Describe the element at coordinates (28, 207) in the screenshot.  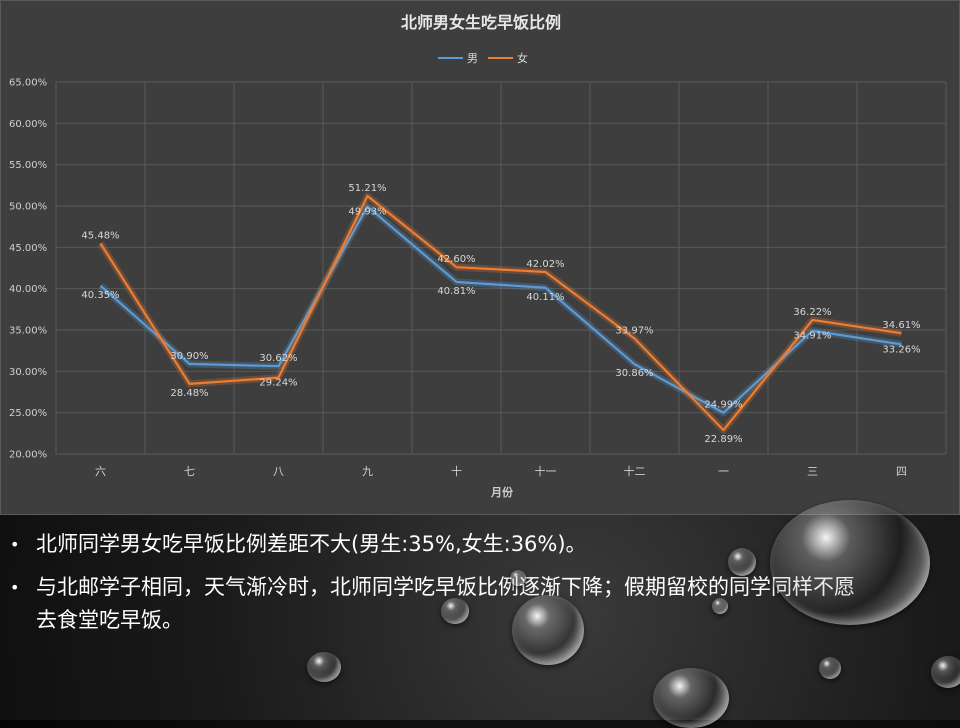
I see `y-tick-label: 50.00%` at that location.